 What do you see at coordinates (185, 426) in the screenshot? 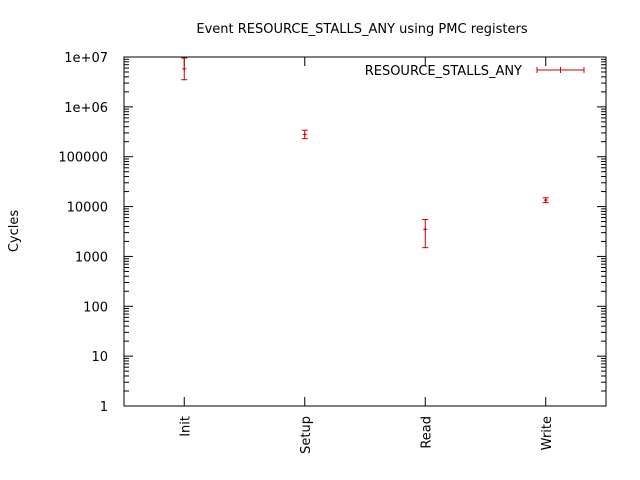
I see `x-tick-label: Init` at bounding box center [185, 426].